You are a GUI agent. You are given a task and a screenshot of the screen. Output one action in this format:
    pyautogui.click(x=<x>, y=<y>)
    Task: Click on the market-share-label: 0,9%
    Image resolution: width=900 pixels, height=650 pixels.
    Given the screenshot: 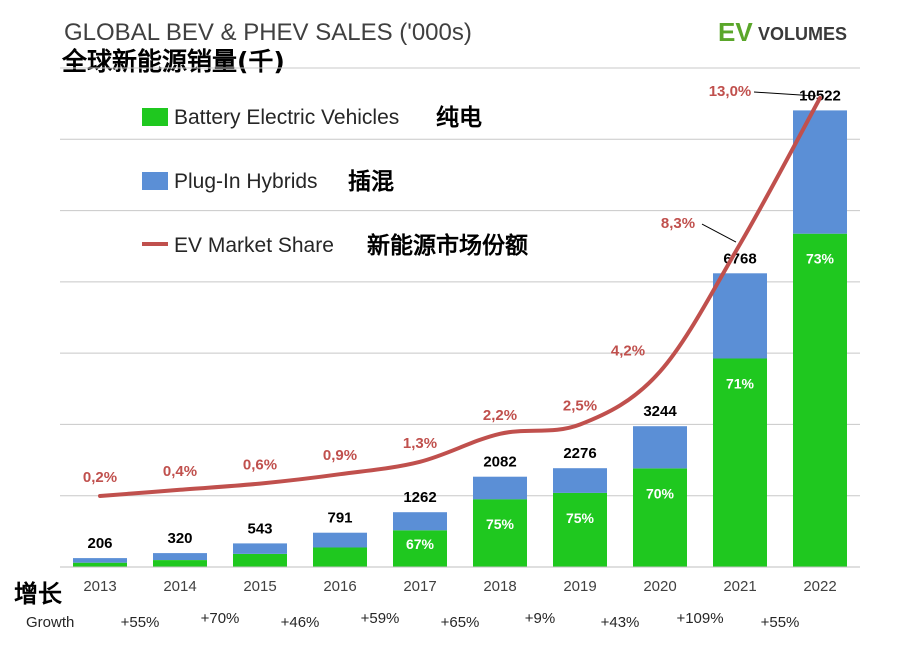 What is the action you would take?
    pyautogui.click(x=340, y=455)
    